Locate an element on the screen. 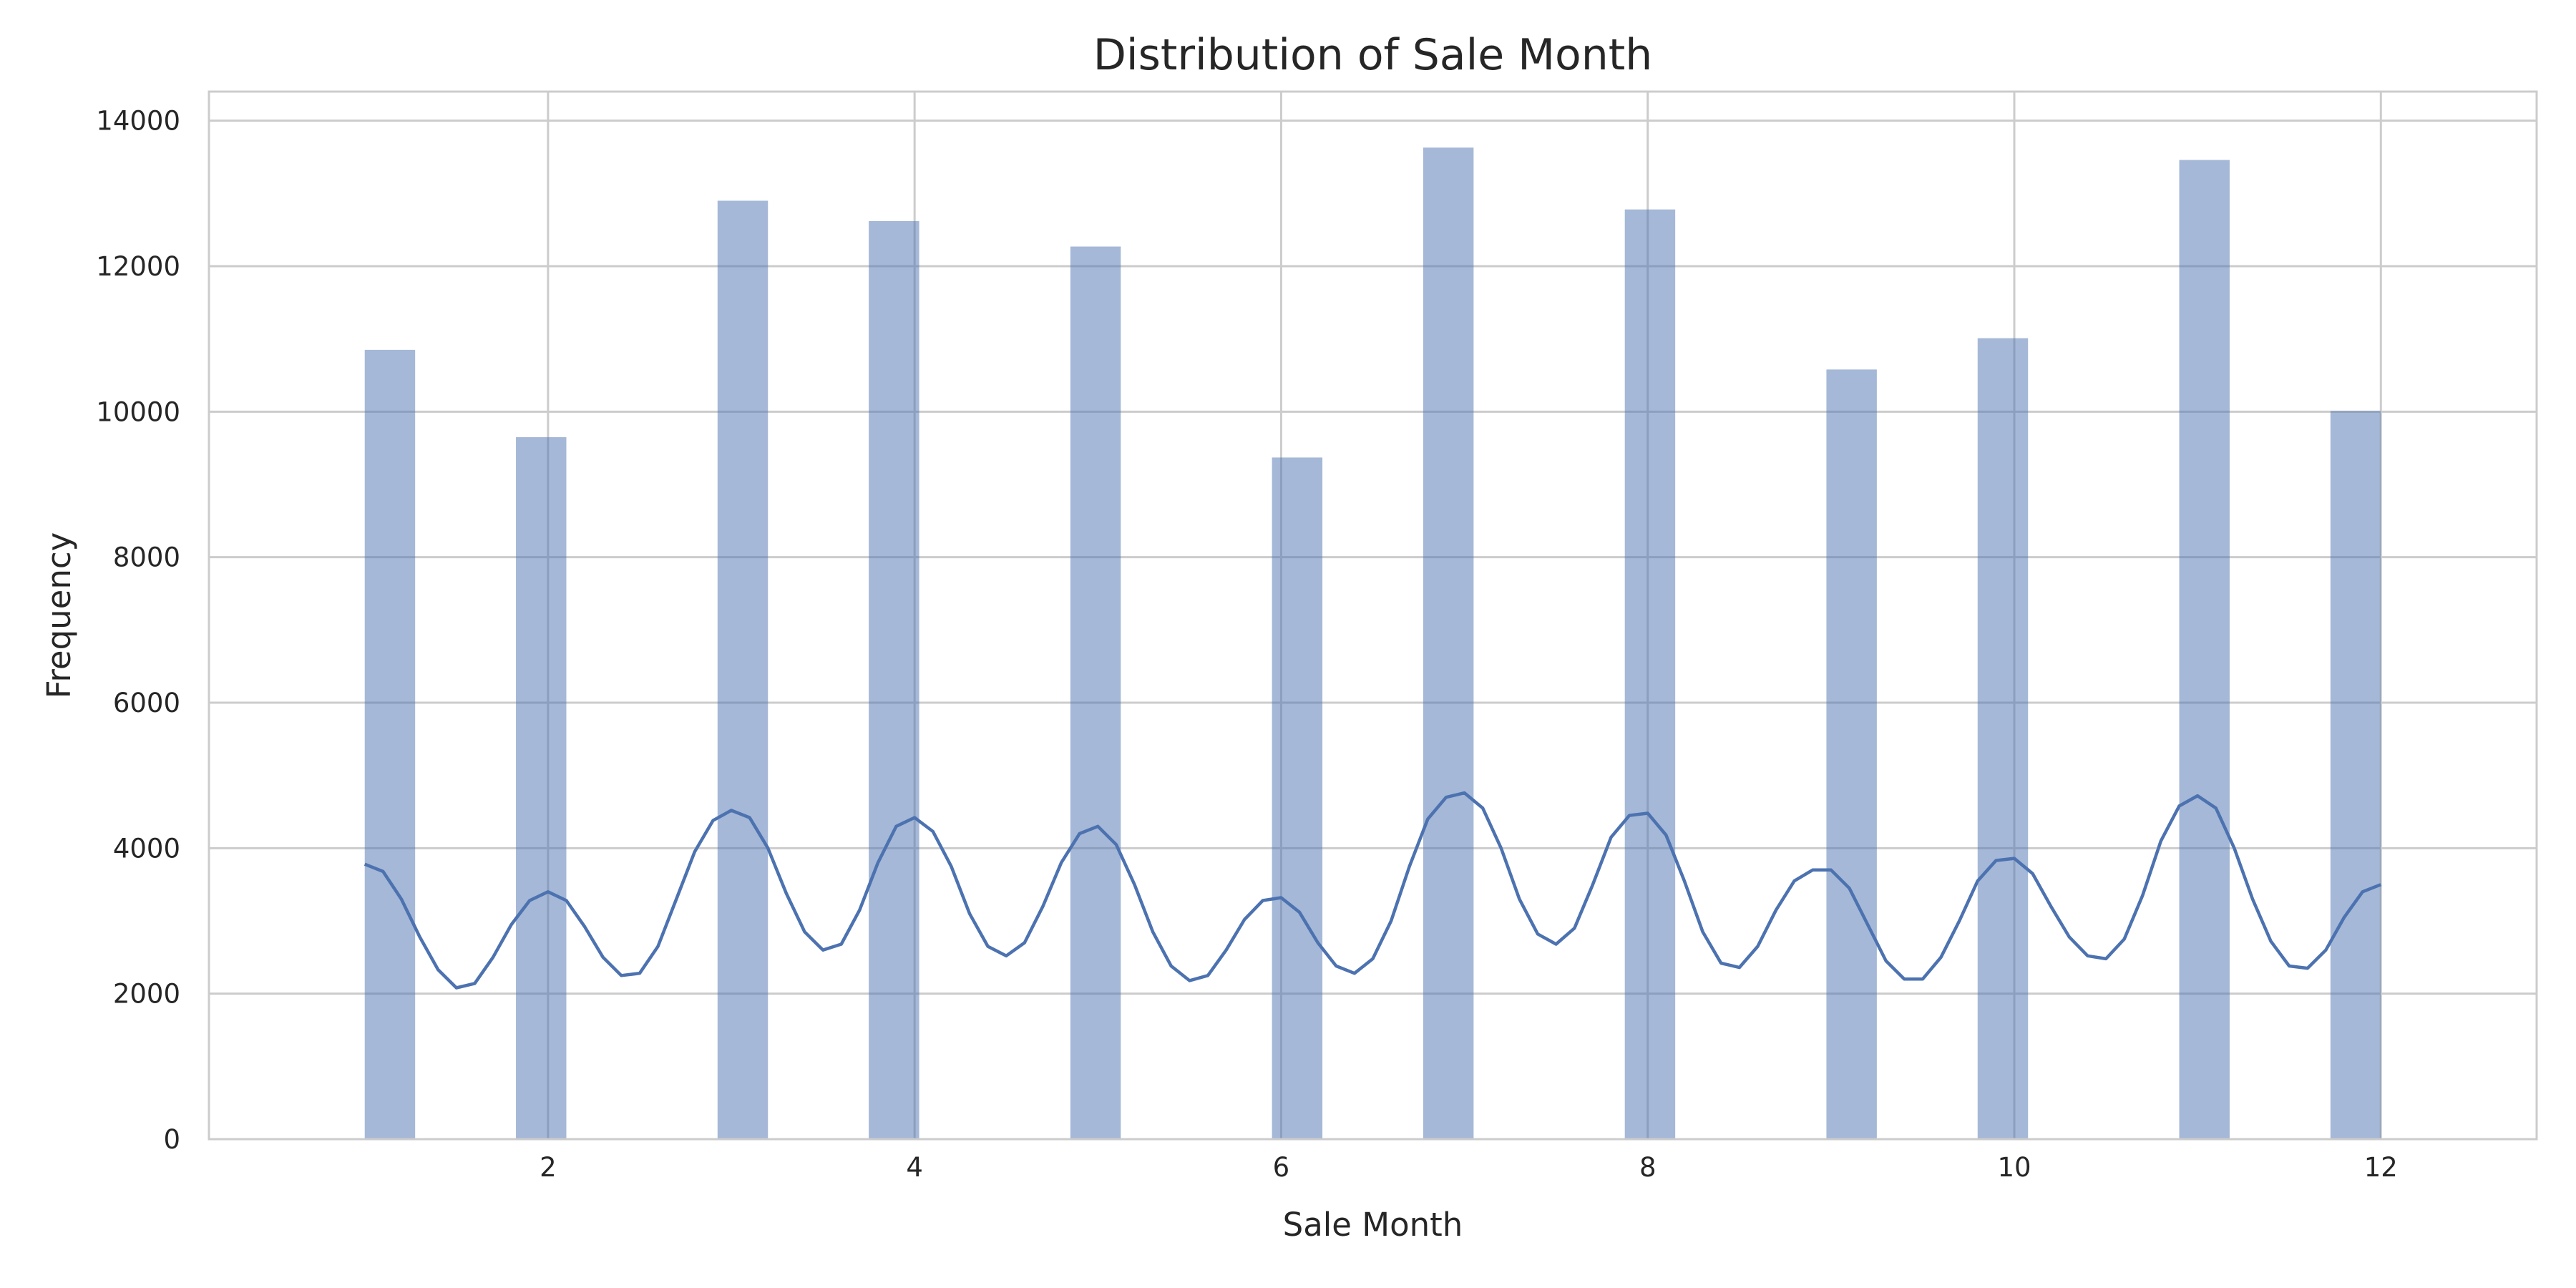 Image resolution: width=2576 pixels, height=1288 pixels. x-tick-label: 8 is located at coordinates (1648, 1167).